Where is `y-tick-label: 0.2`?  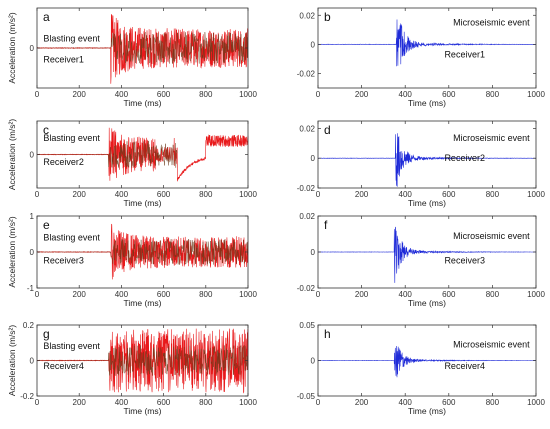 y-tick-label: 0.2 is located at coordinates (29, 325).